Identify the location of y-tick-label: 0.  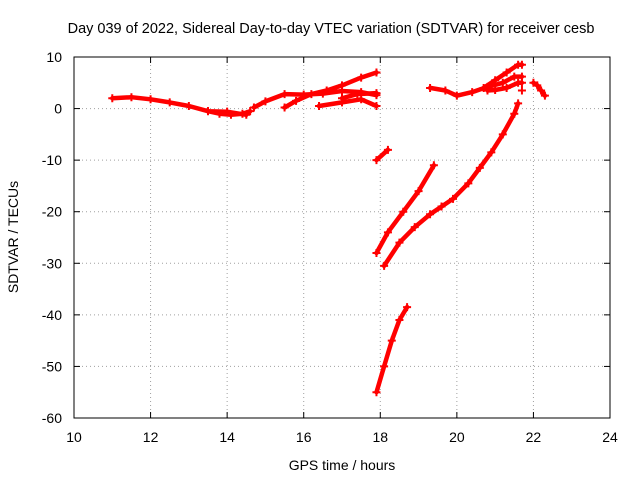
(58, 109).